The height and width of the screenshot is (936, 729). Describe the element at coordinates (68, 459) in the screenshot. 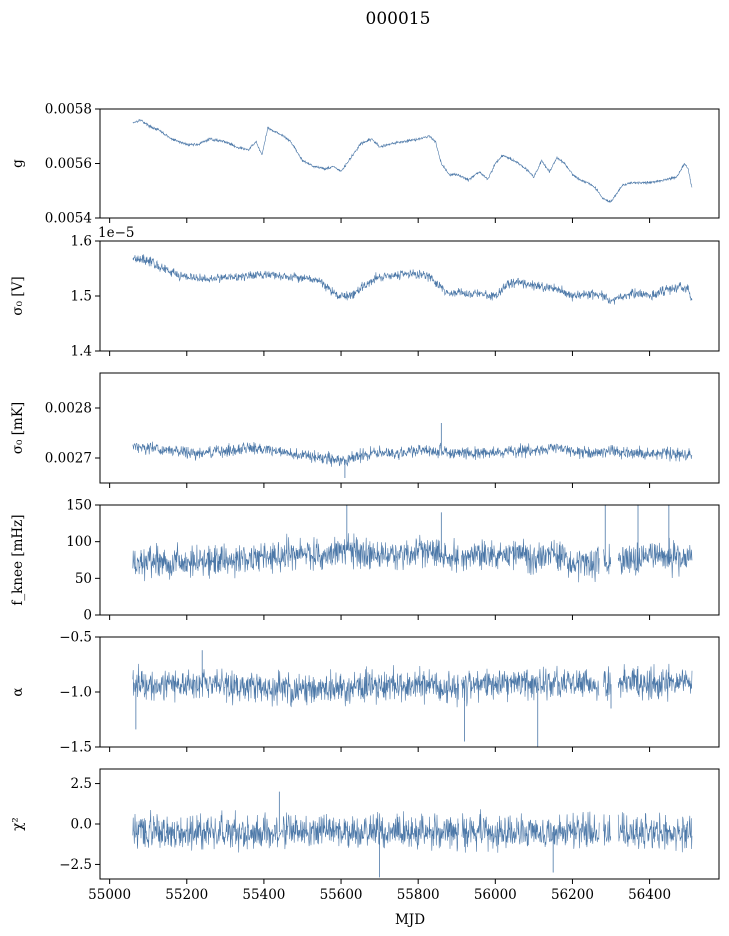

I see `y-tick-label: 0.0027` at that location.